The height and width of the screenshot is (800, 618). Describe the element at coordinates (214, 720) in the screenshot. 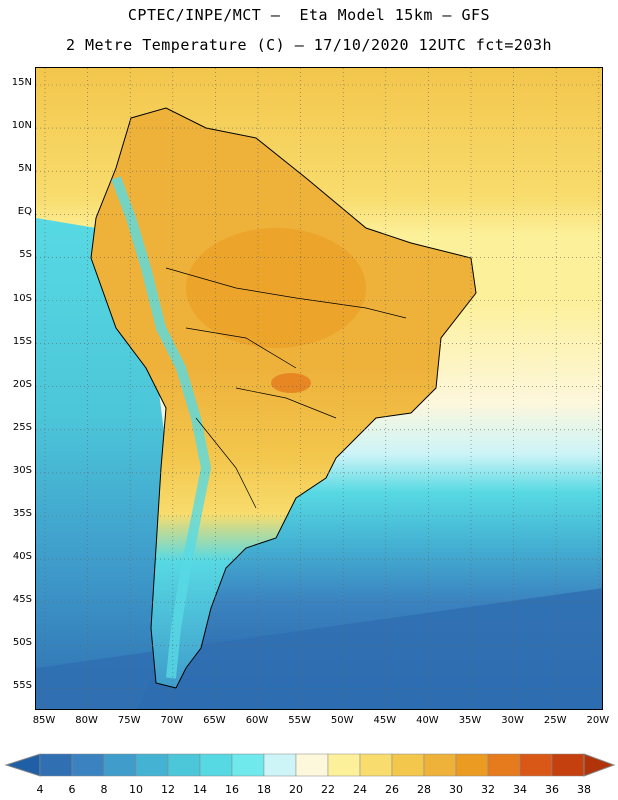

I see `lon-label: 65W` at that location.